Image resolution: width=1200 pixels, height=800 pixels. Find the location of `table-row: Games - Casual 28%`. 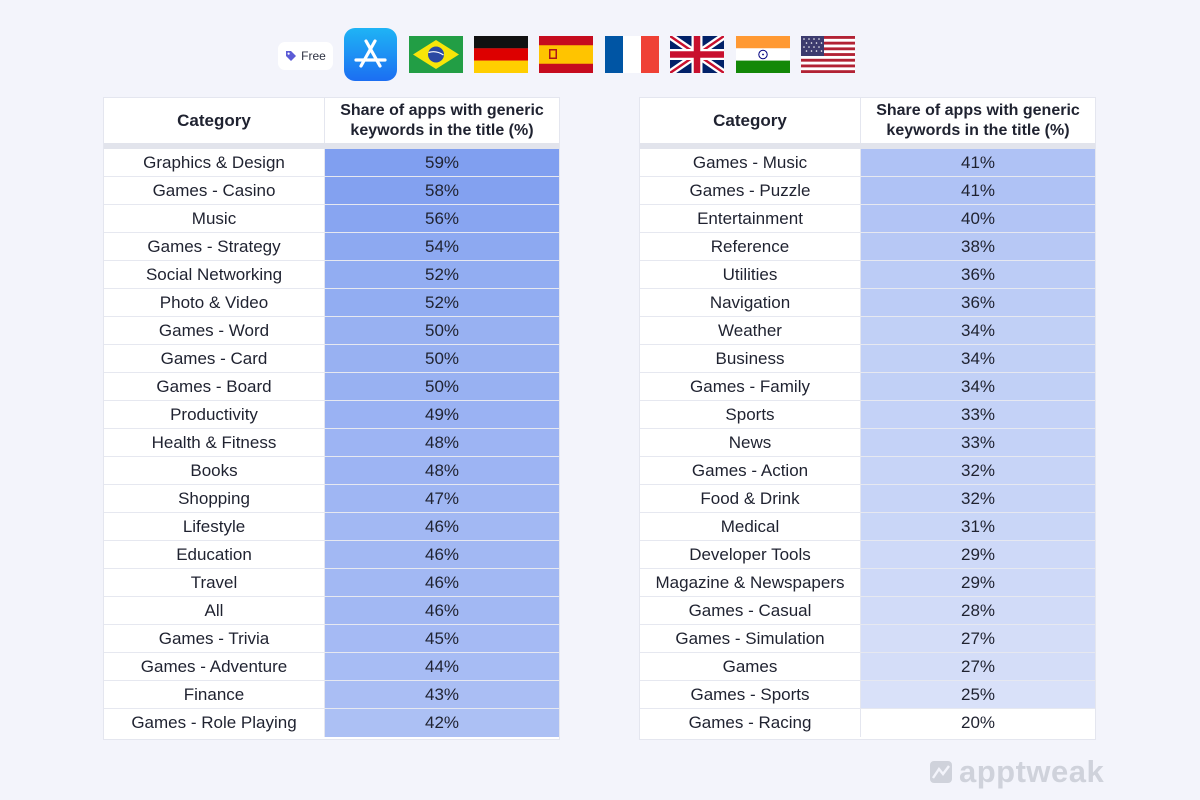

table-row: Games - Casual 28% is located at coordinates (867, 611).